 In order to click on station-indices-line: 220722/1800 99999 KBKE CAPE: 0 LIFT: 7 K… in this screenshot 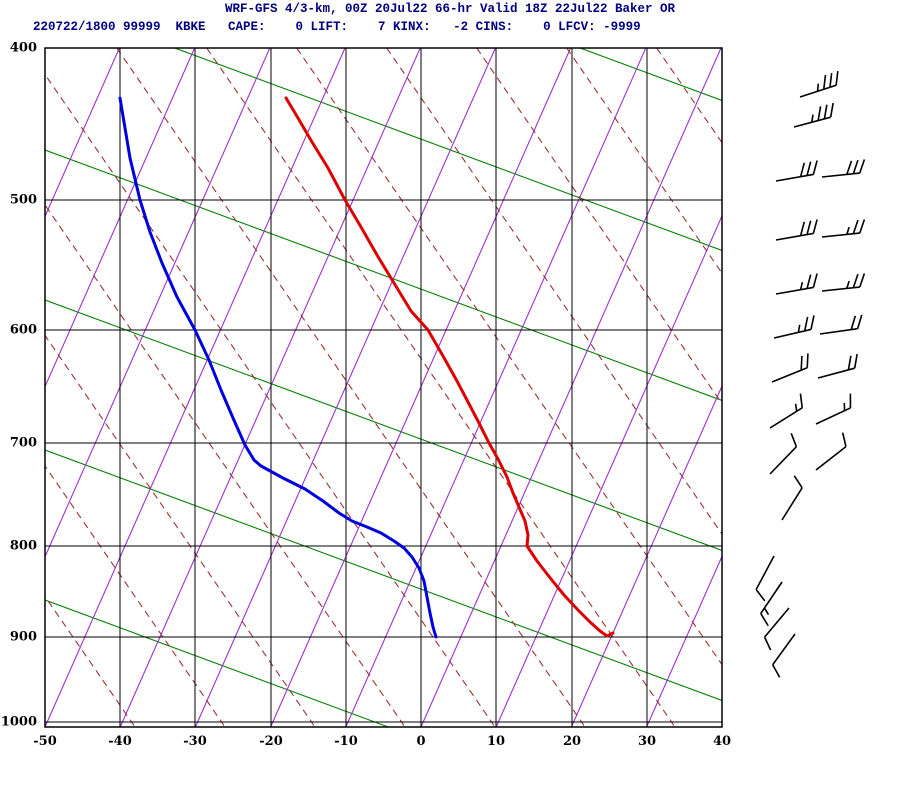, I will do `click(337, 27)`.